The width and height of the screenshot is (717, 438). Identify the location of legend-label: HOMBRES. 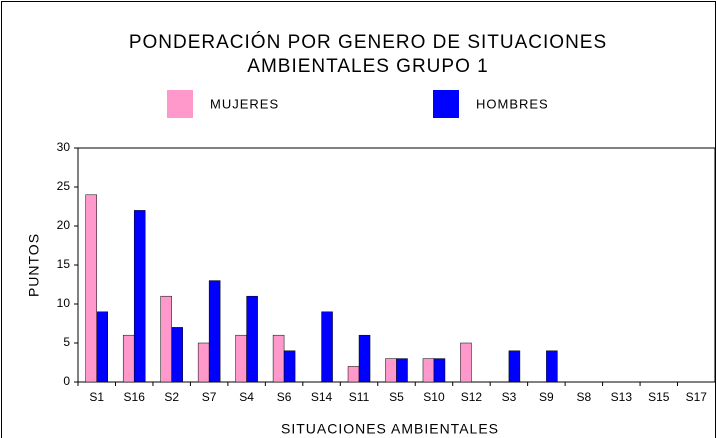
(512, 103).